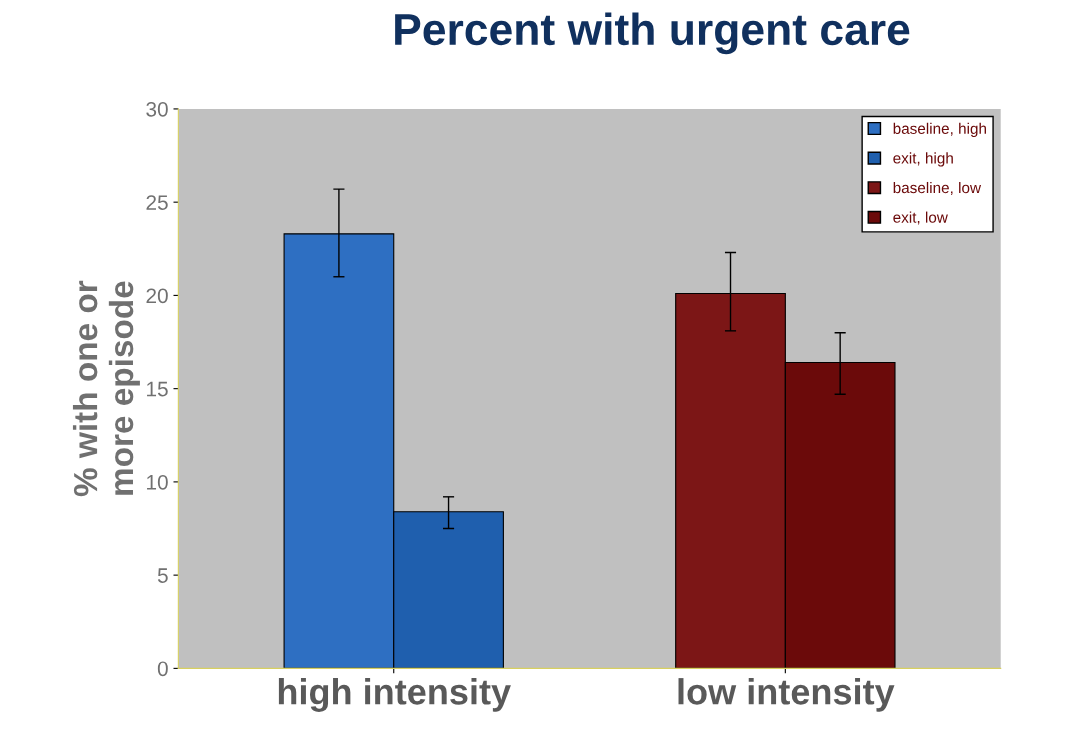  What do you see at coordinates (939, 129) in the screenshot?
I see `legend-label: baseline, high` at bounding box center [939, 129].